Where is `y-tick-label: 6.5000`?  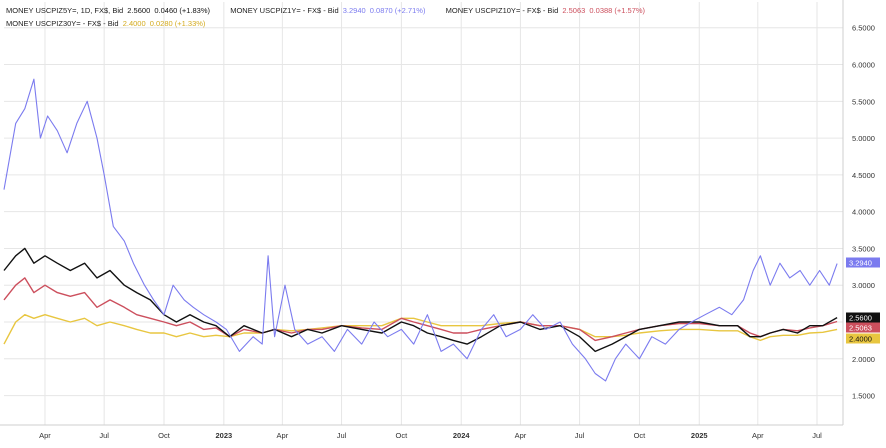
y-tick-label: 6.5000 is located at coordinates (863, 28).